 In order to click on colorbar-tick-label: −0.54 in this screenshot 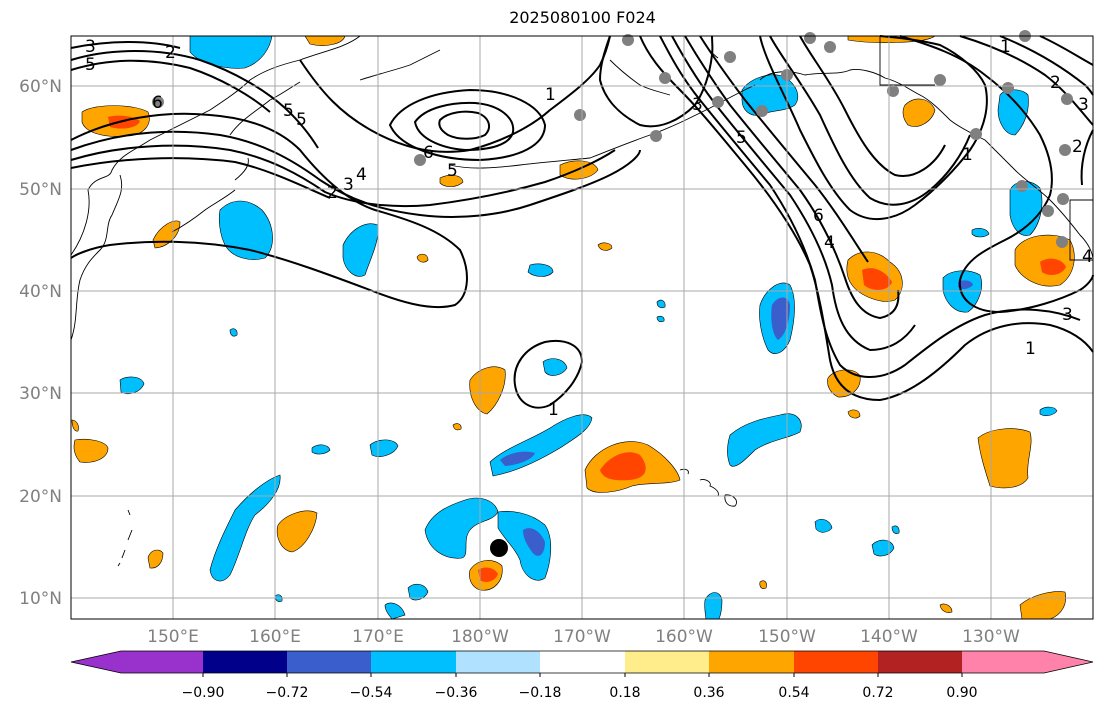, I will do `click(371, 693)`.